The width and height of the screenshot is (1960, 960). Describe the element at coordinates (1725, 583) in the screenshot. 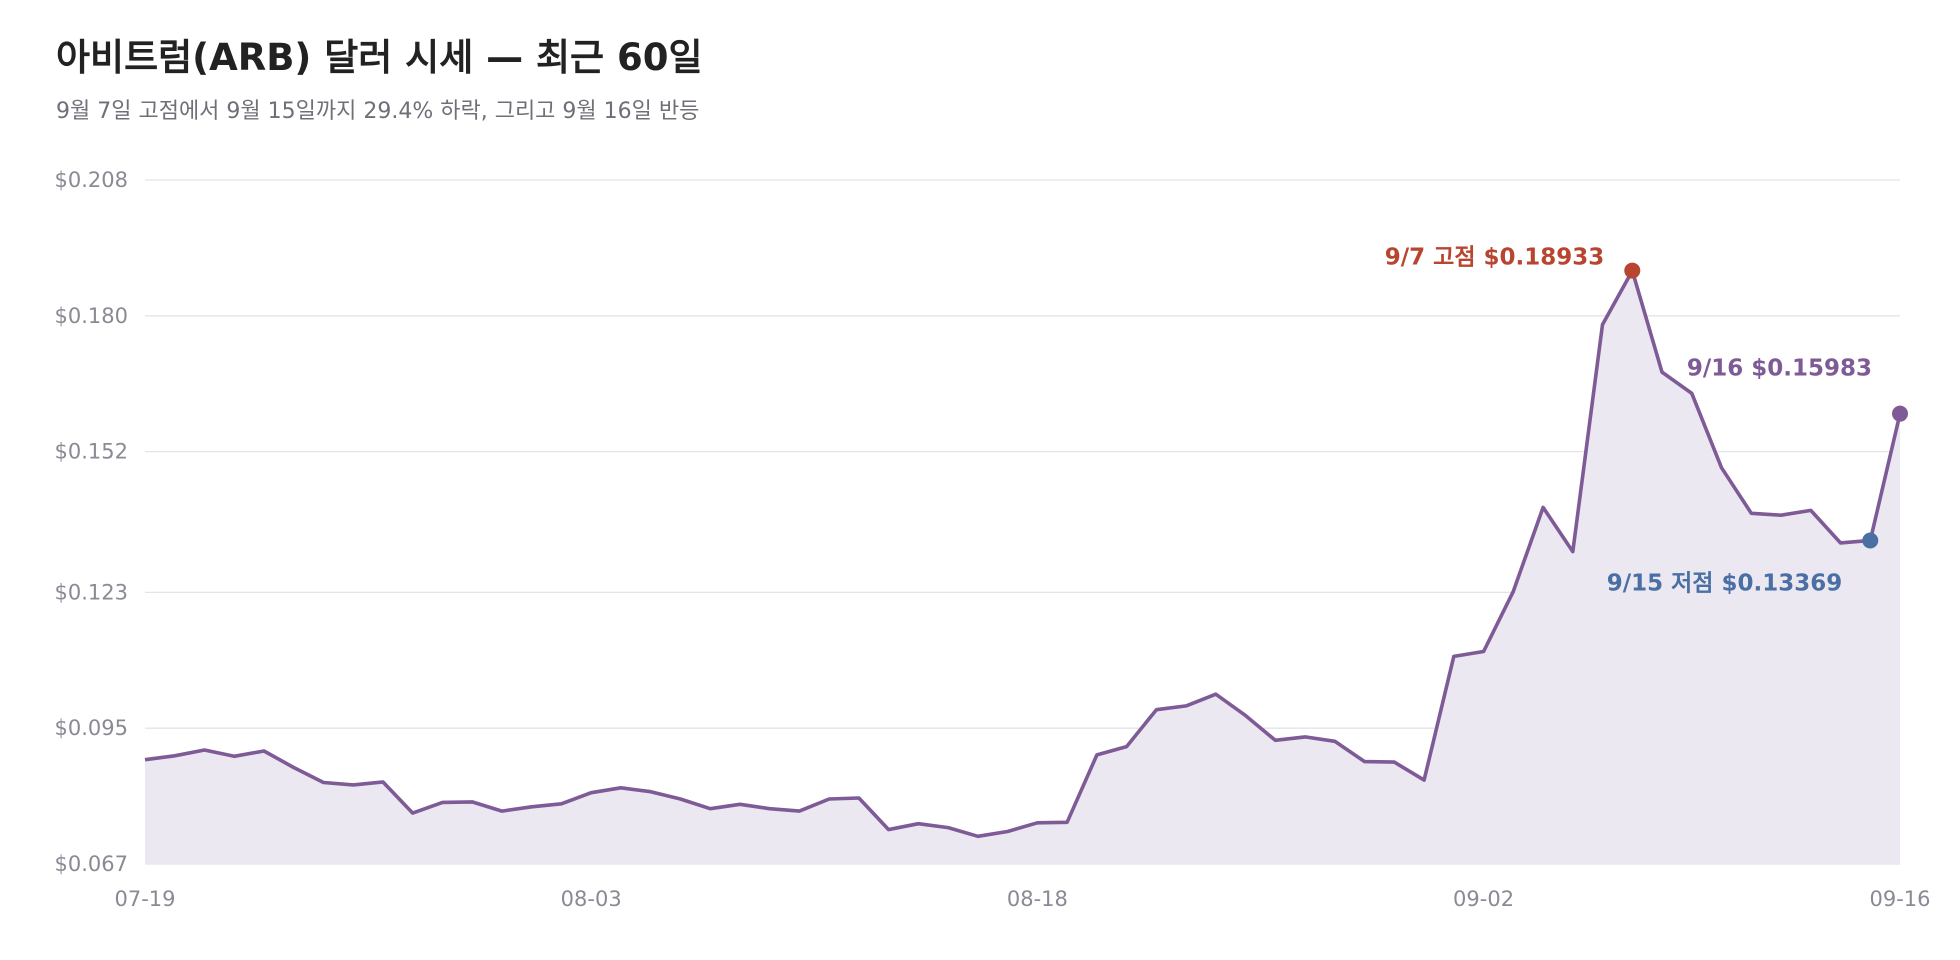

I see `trough-annotation-label: 9/15 저점 $0.13369` at that location.